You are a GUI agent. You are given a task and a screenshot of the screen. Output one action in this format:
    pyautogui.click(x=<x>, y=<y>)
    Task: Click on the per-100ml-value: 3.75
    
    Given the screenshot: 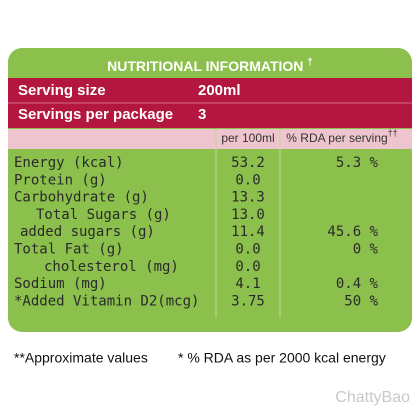 What is the action you would take?
    pyautogui.click(x=248, y=301)
    